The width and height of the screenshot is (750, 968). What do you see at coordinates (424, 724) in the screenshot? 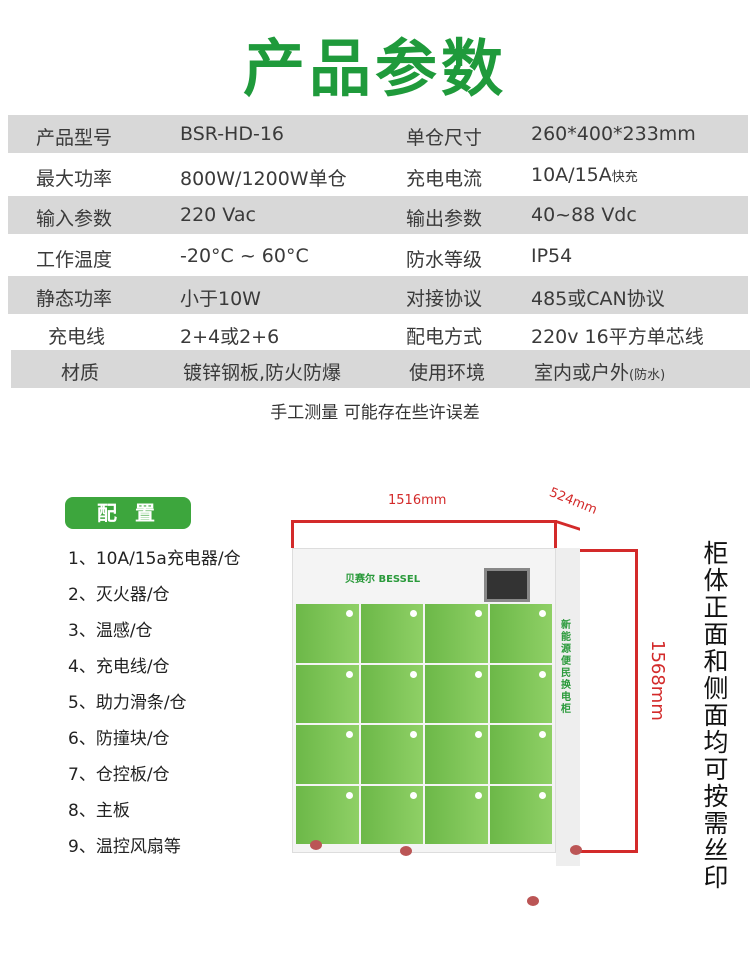
I see `locker-doors` at bounding box center [424, 724].